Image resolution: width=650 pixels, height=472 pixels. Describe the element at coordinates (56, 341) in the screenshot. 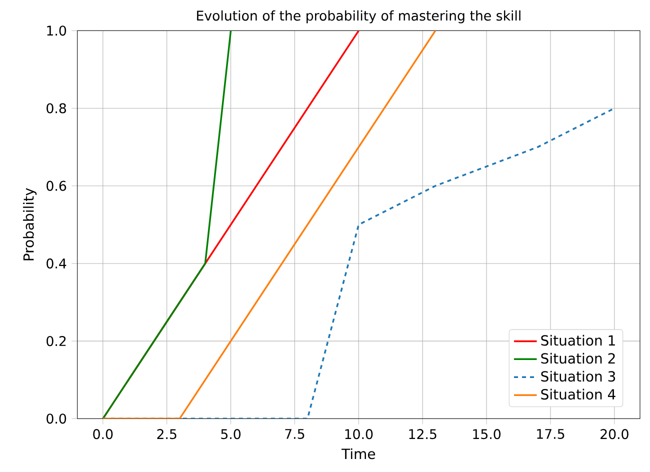

I see `y-tick-label: 0.2` at that location.